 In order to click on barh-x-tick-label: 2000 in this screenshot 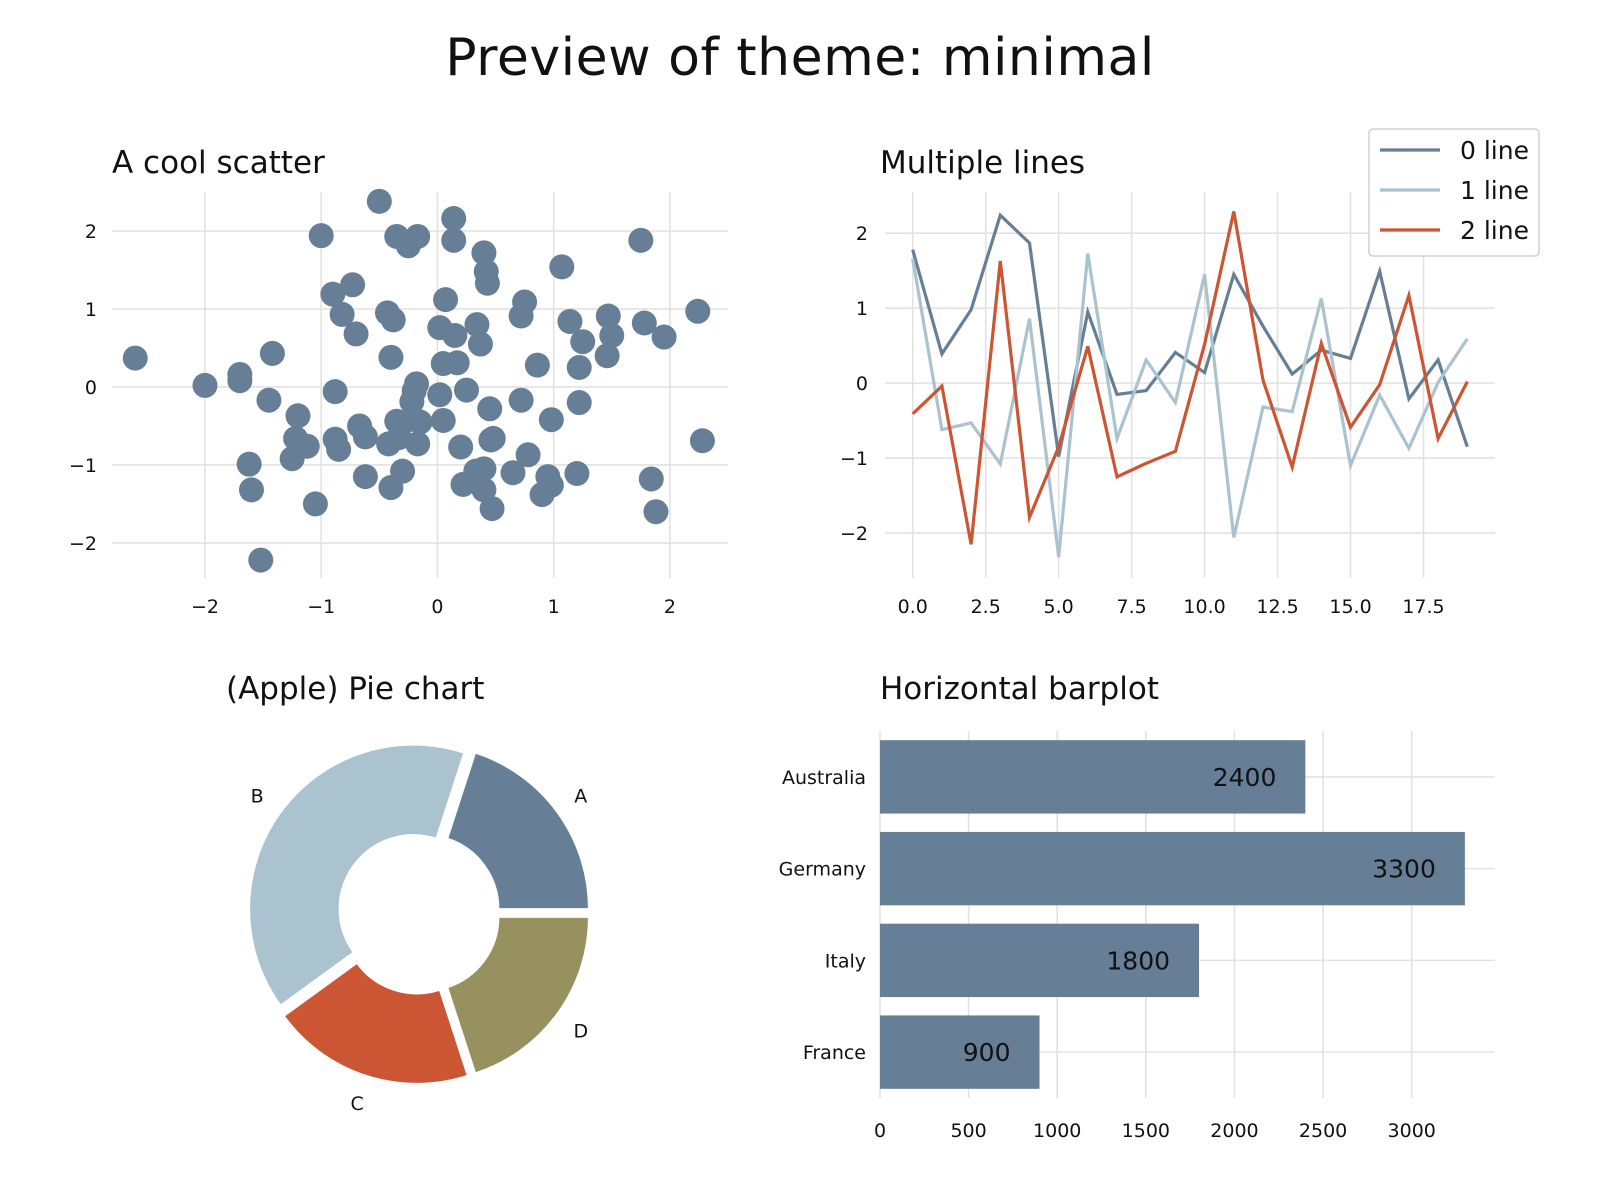, I will do `click(1234, 1131)`.